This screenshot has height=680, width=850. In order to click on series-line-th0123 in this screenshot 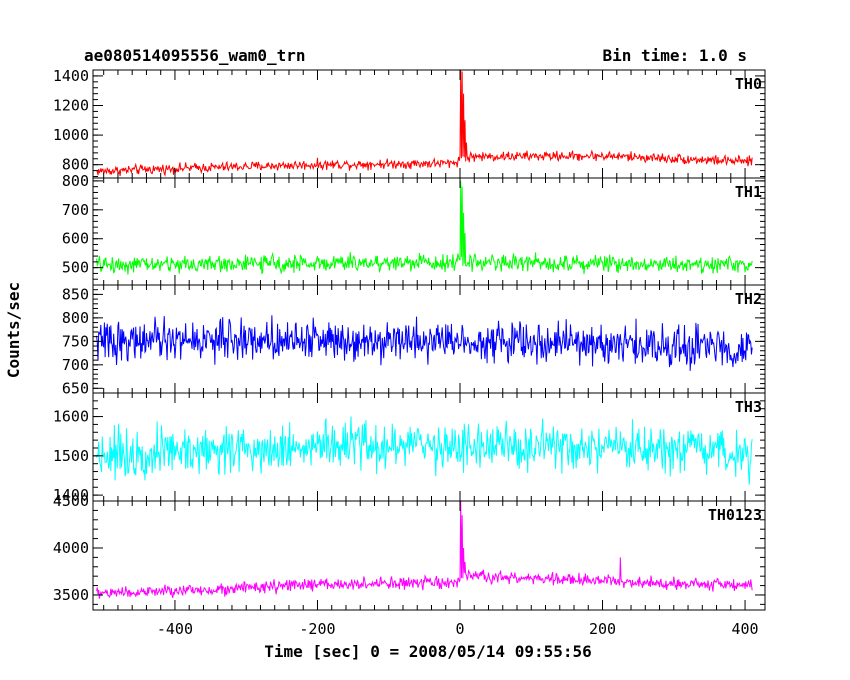, I will do `click(424, 550)`.